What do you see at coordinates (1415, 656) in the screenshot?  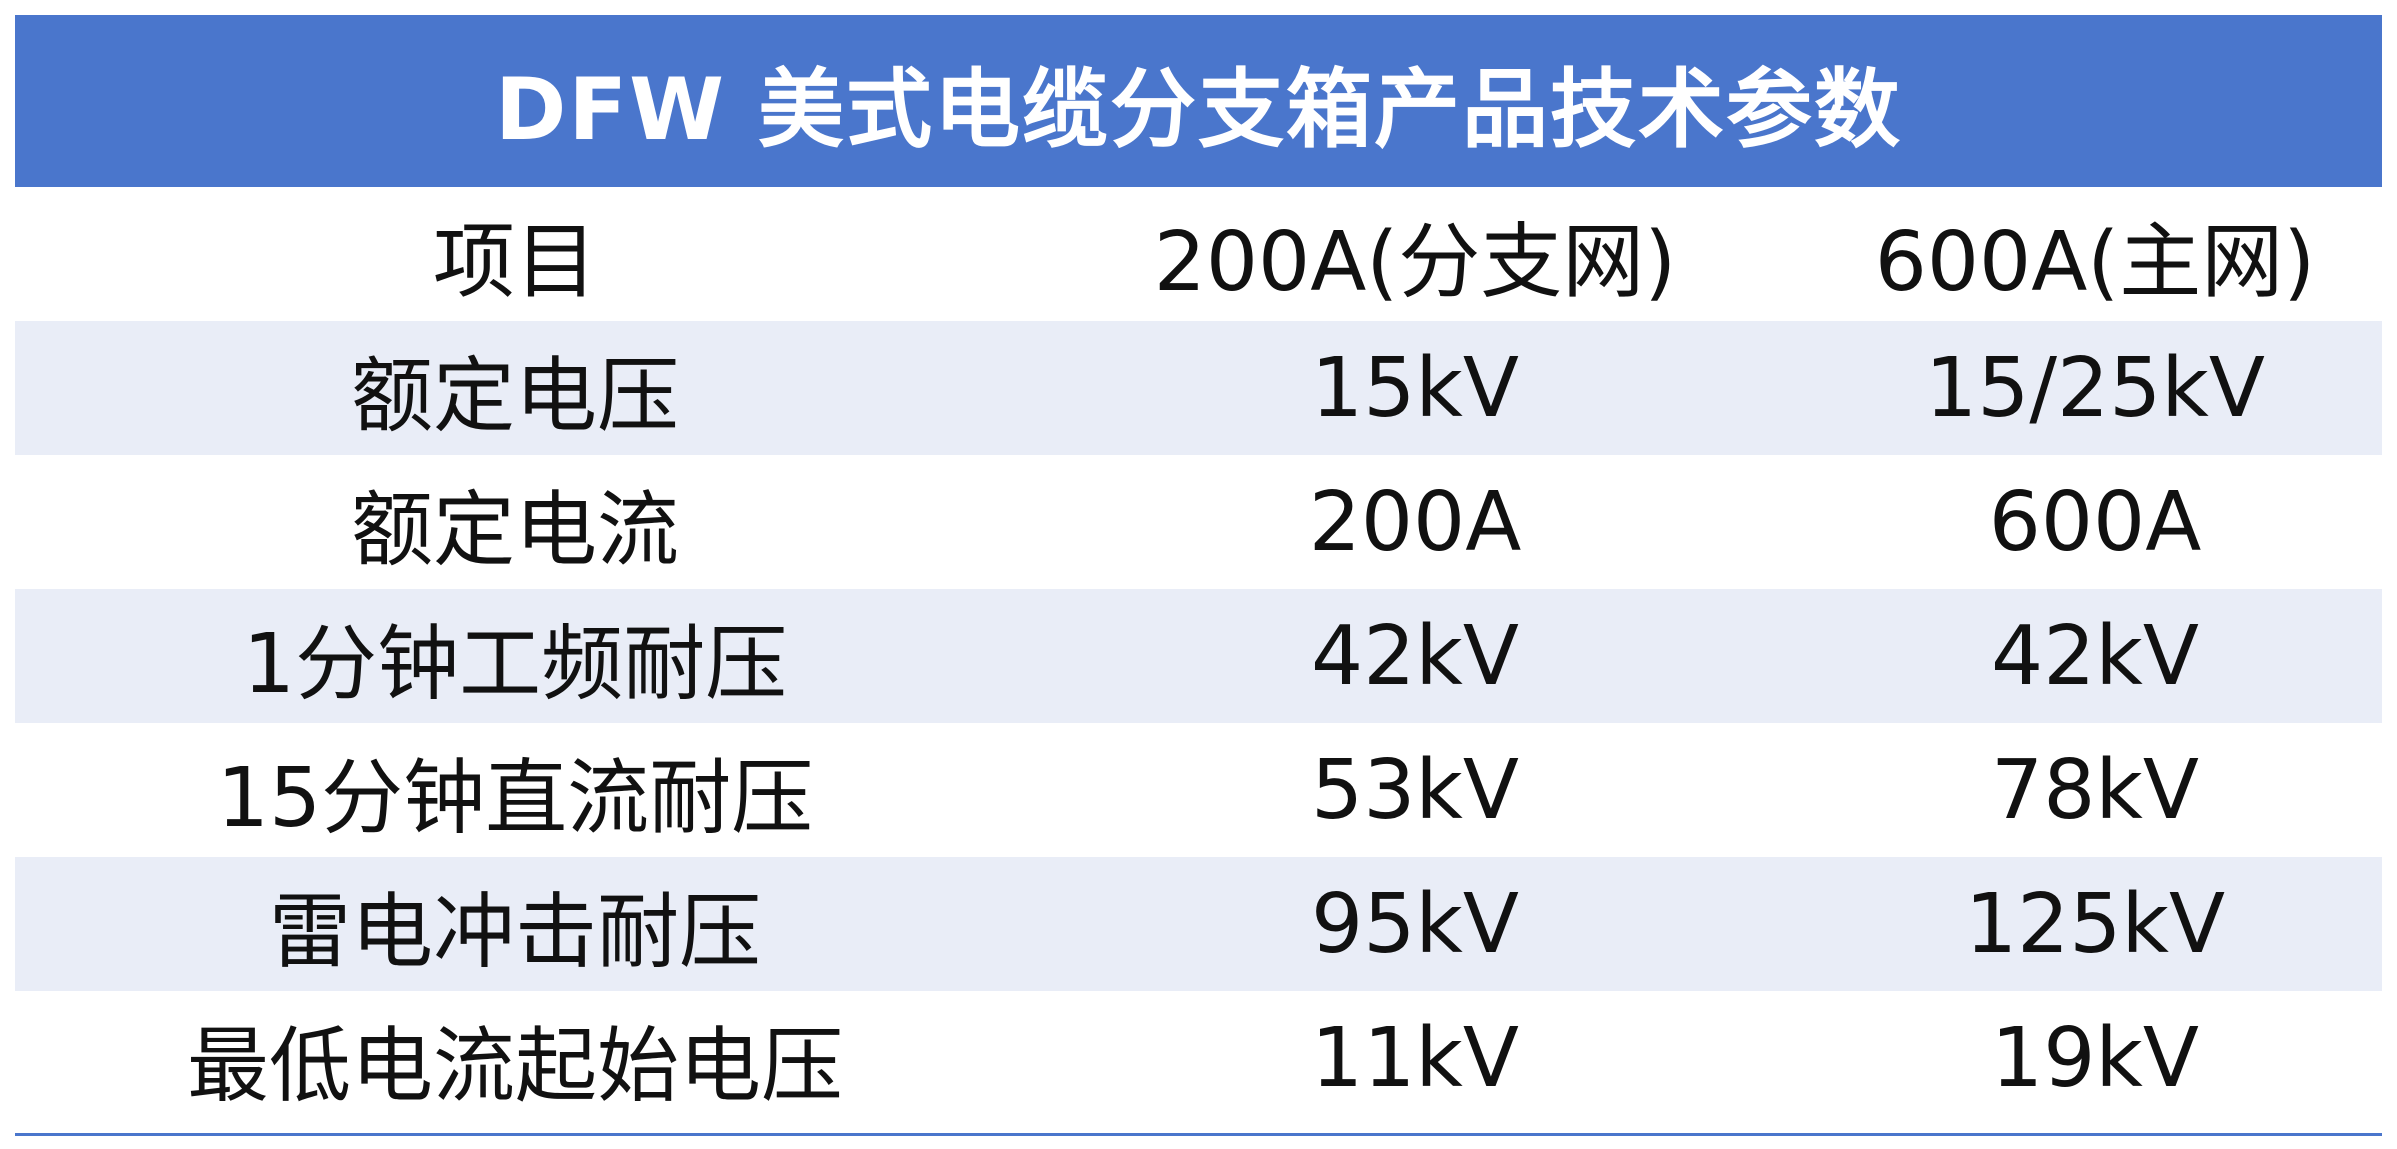 I see `row-value-200a: 42kV` at bounding box center [1415, 656].